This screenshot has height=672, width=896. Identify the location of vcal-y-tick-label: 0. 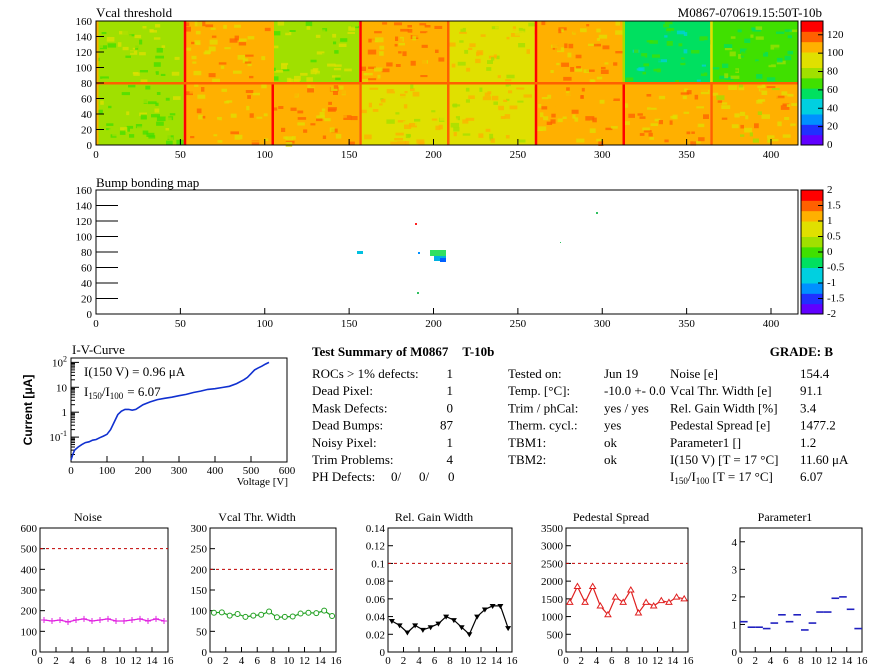
(90, 146).